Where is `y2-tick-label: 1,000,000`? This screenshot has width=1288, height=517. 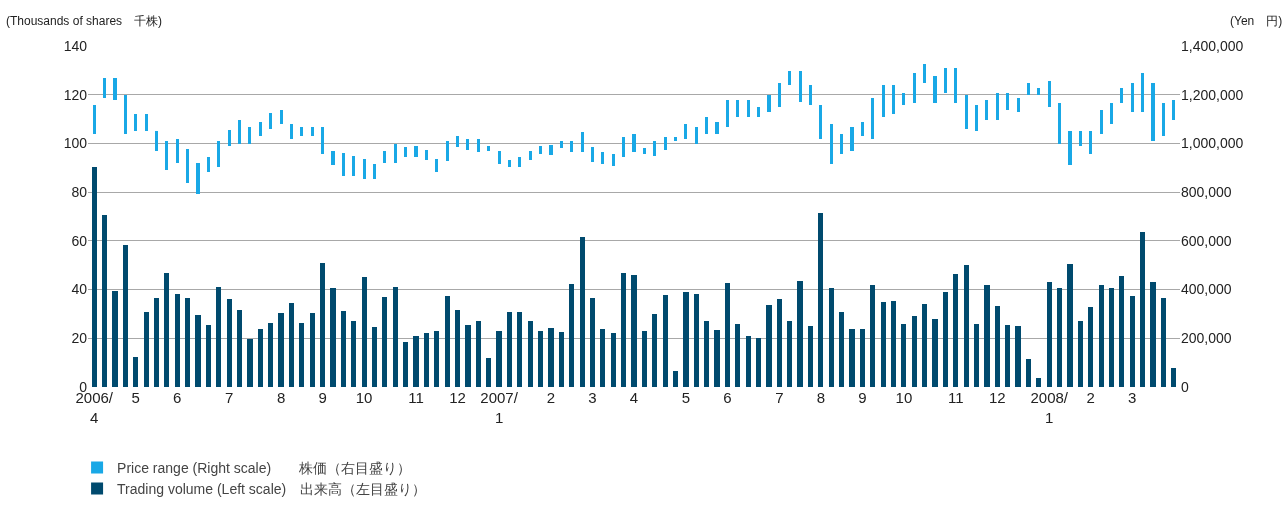 y2-tick-label: 1,000,000 is located at coordinates (1212, 143).